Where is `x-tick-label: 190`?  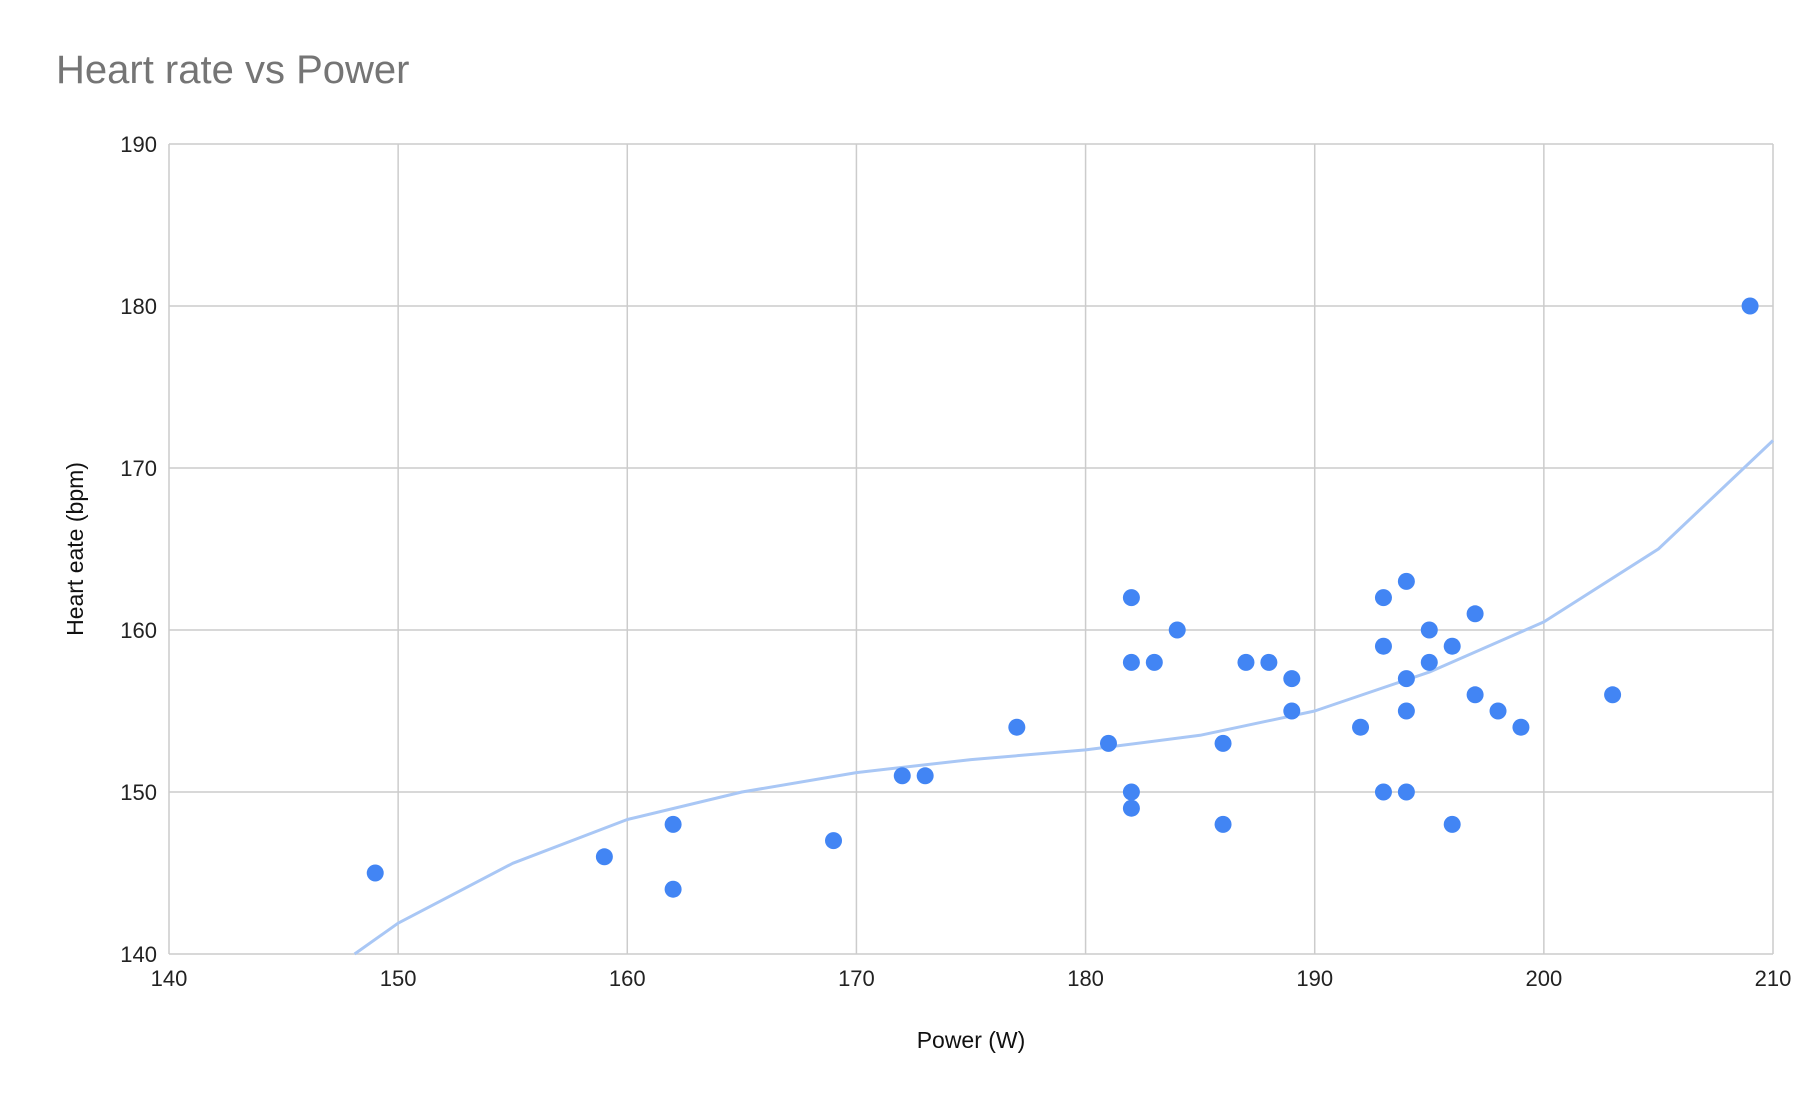 x-tick-label: 190 is located at coordinates (1314, 978).